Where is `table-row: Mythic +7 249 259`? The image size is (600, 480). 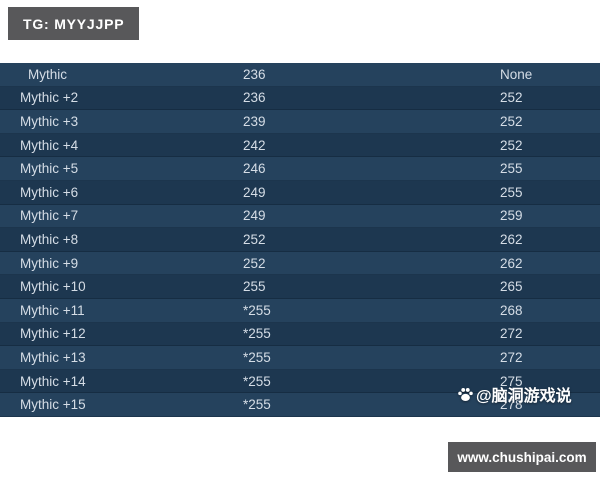
table-row: Mythic +7 249 259 is located at coordinates (300, 216).